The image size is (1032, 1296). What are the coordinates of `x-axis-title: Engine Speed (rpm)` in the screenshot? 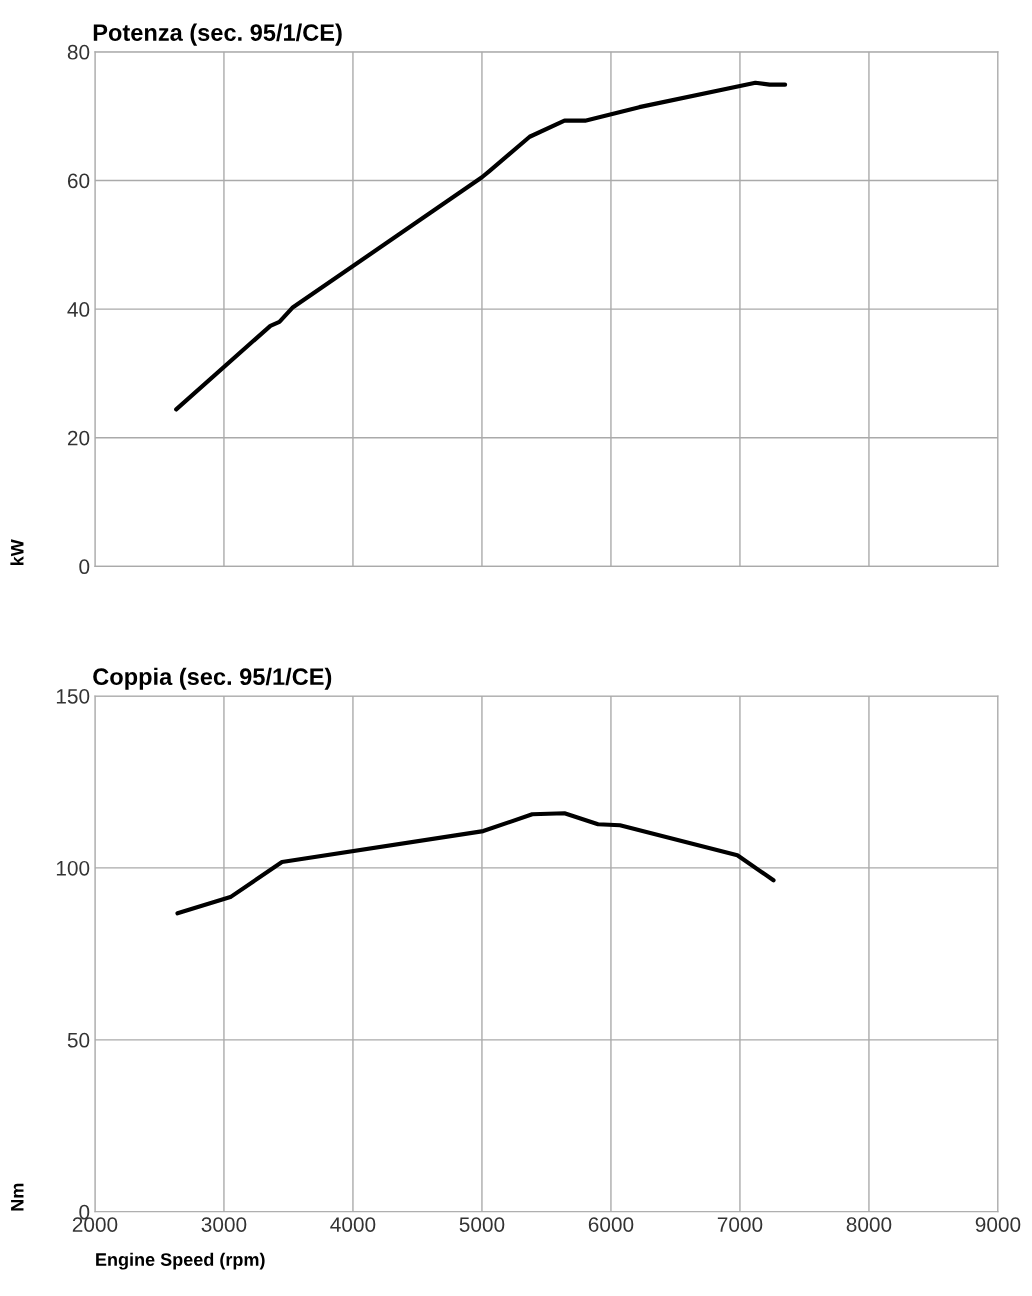 It's located at (180, 1261).